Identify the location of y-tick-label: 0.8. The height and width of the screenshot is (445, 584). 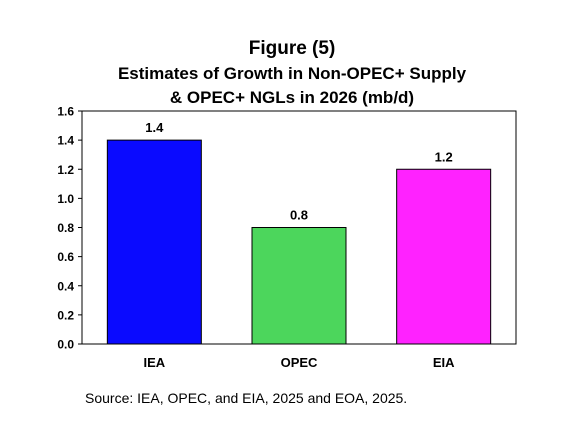
(65, 228).